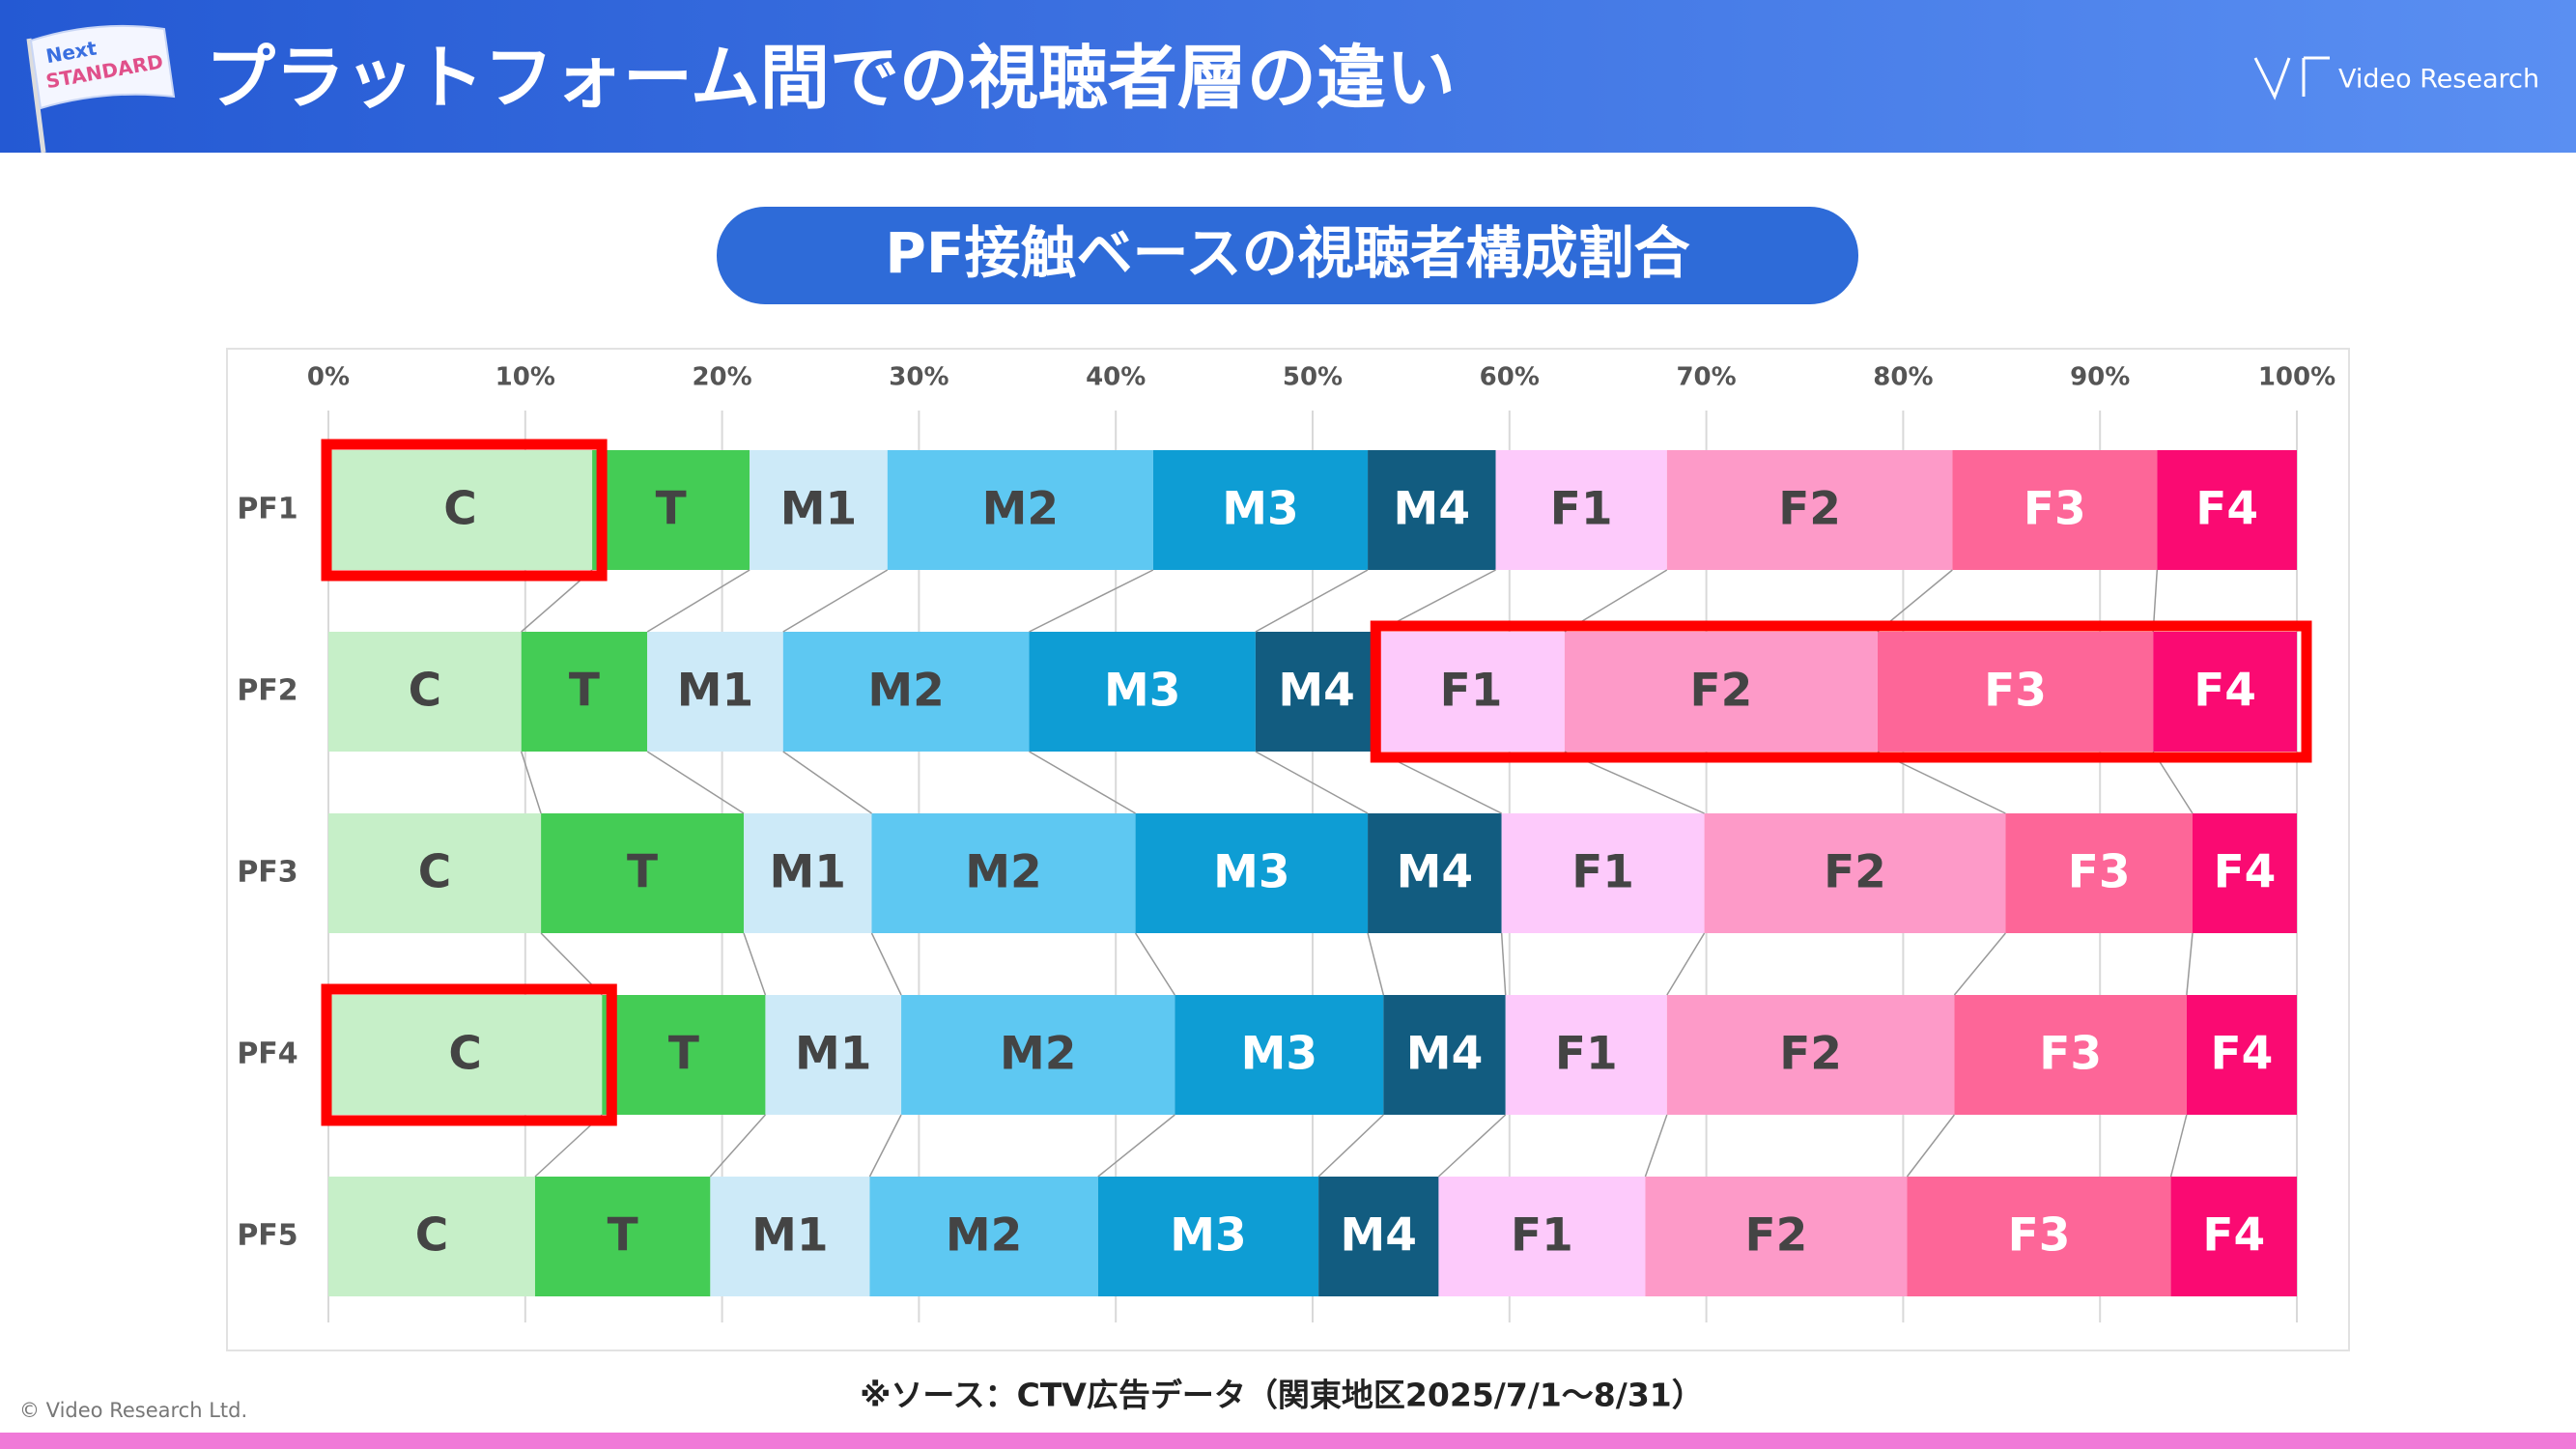 The width and height of the screenshot is (2576, 1449). What do you see at coordinates (1260, 510) in the screenshot?
I see `segment-label: M3` at bounding box center [1260, 510].